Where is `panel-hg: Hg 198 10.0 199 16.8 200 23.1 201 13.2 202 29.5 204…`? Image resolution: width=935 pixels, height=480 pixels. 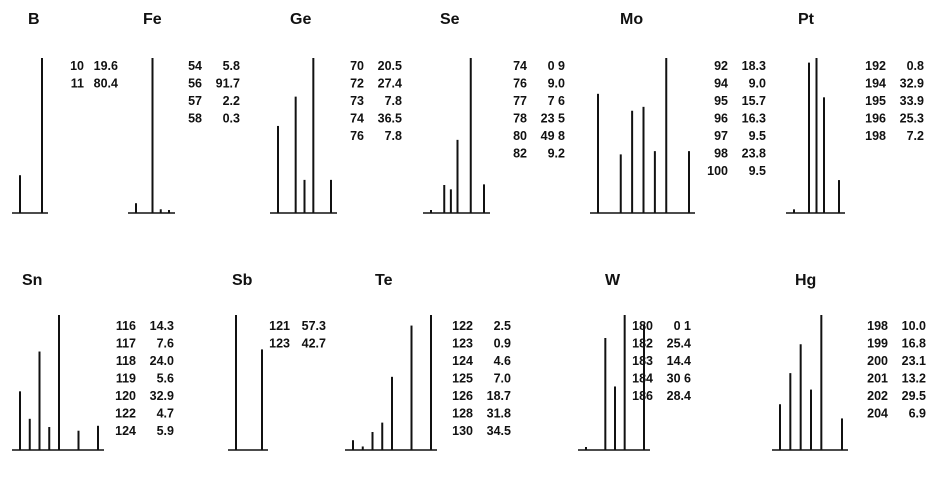 panel-hg: Hg 198 10.0 199 16.8 200 23.1 201 13.2 202 29.5 204… is located at coordinates (849, 361).